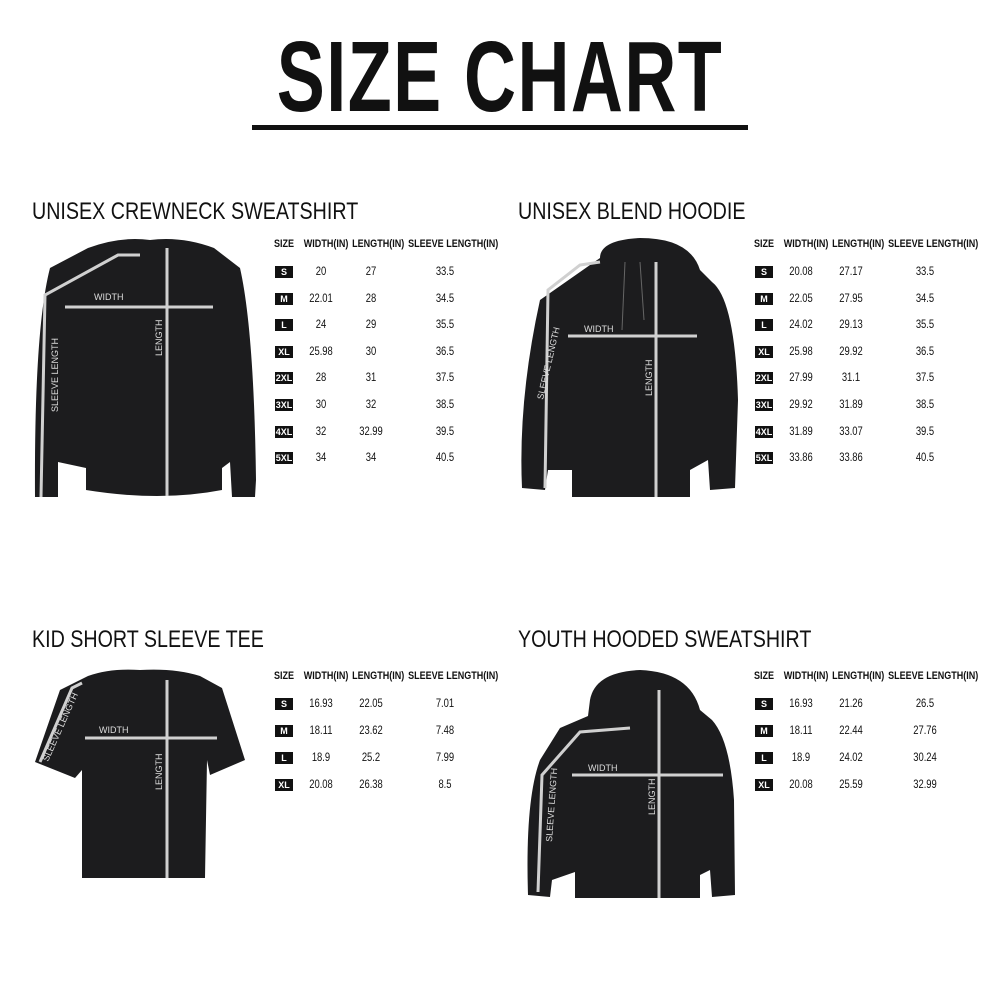 Image resolution: width=1000 pixels, height=1000 pixels. I want to click on section-heading-youth-hoodie: YOUTH HOODED SWEATSHIRT, so click(665, 639).